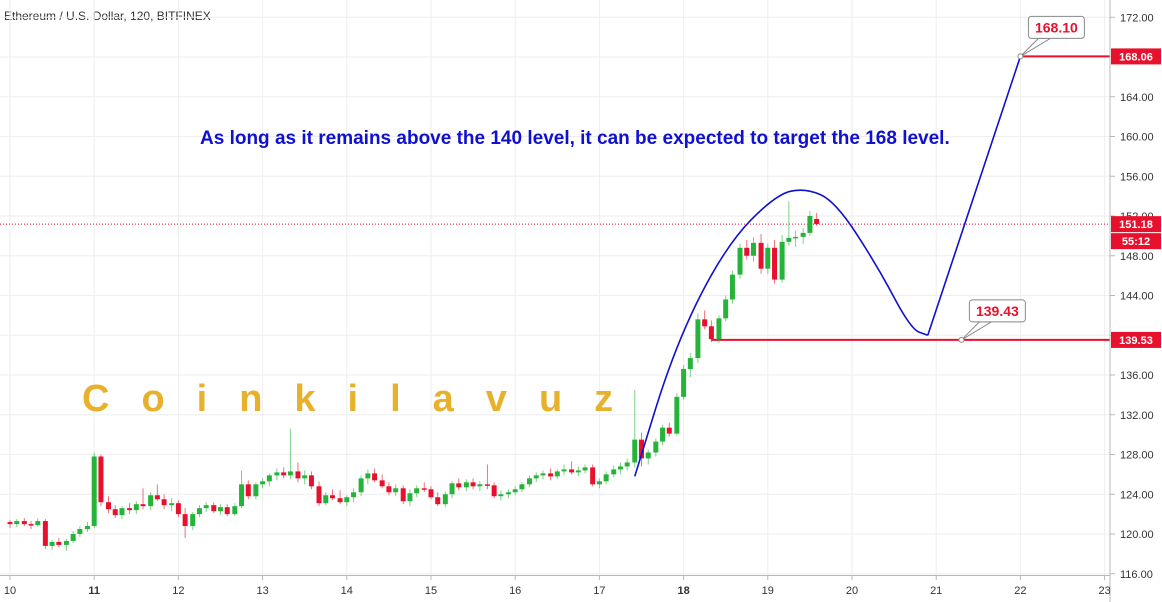 The height and width of the screenshot is (602, 1162). Describe the element at coordinates (1051, 37) in the screenshot. I see `resistance-target-callout: 168.10` at that location.